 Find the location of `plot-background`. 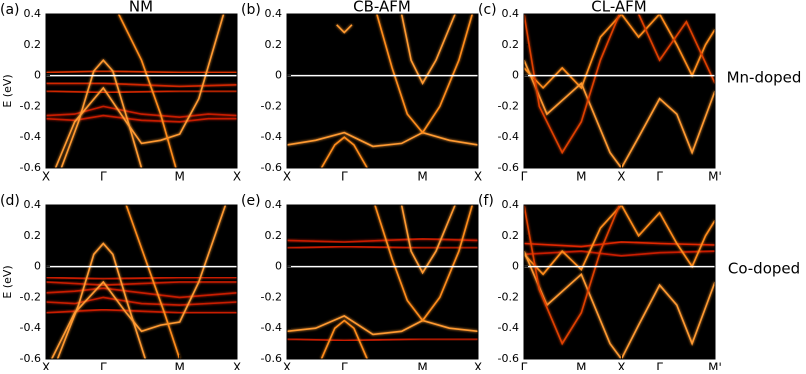

plot-background is located at coordinates (619, 91).